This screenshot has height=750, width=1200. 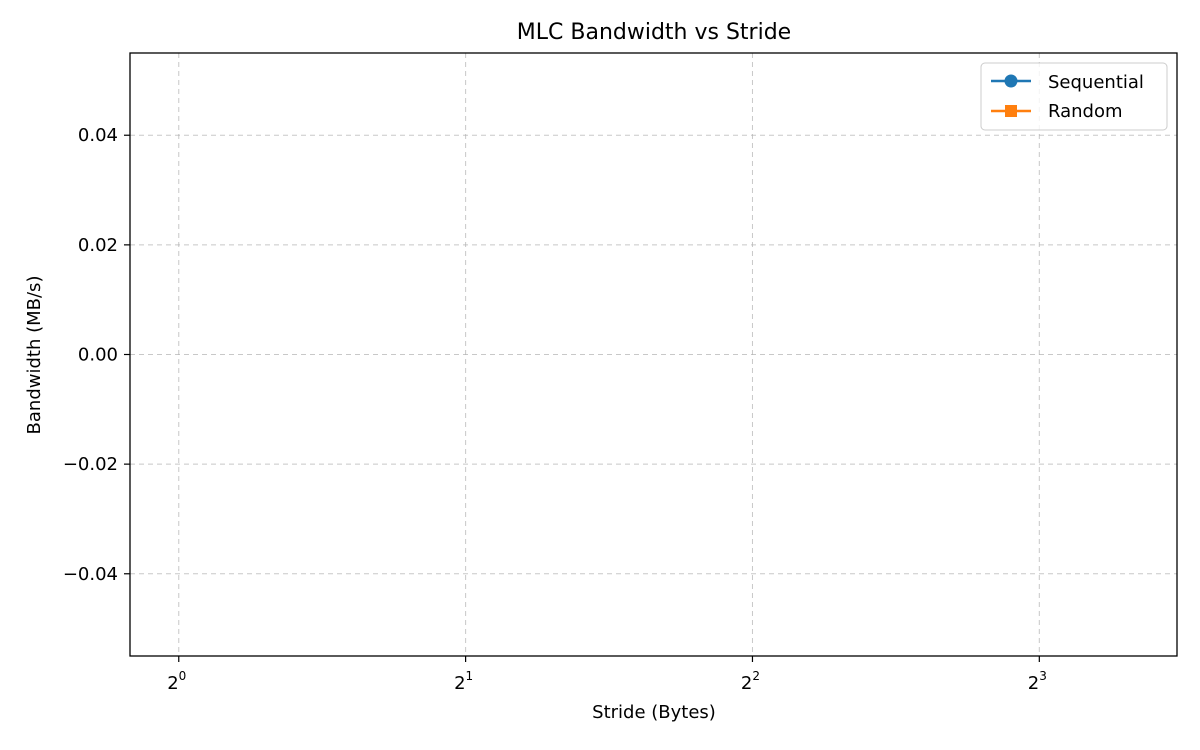 I want to click on x-tick-exponent: 3, so click(x=1043, y=676).